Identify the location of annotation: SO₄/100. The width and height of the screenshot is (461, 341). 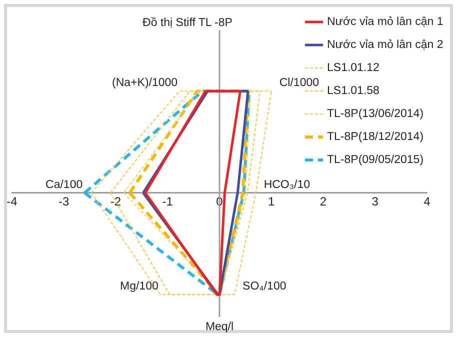
(264, 286).